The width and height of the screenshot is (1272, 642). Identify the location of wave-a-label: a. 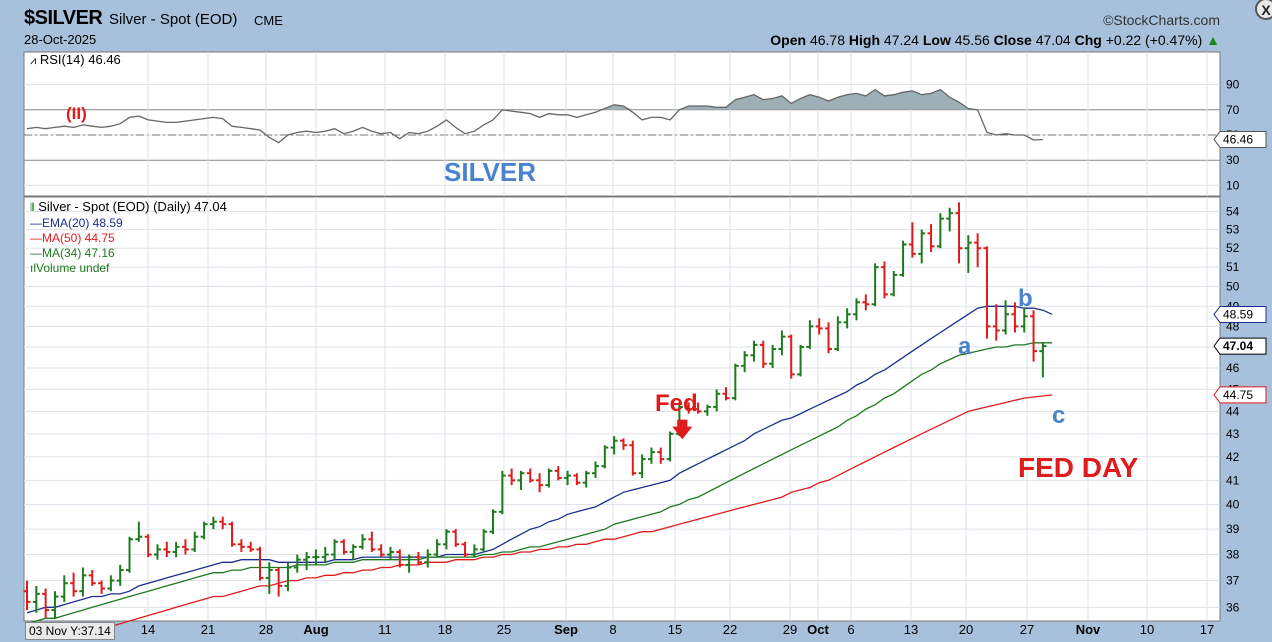
(965, 346).